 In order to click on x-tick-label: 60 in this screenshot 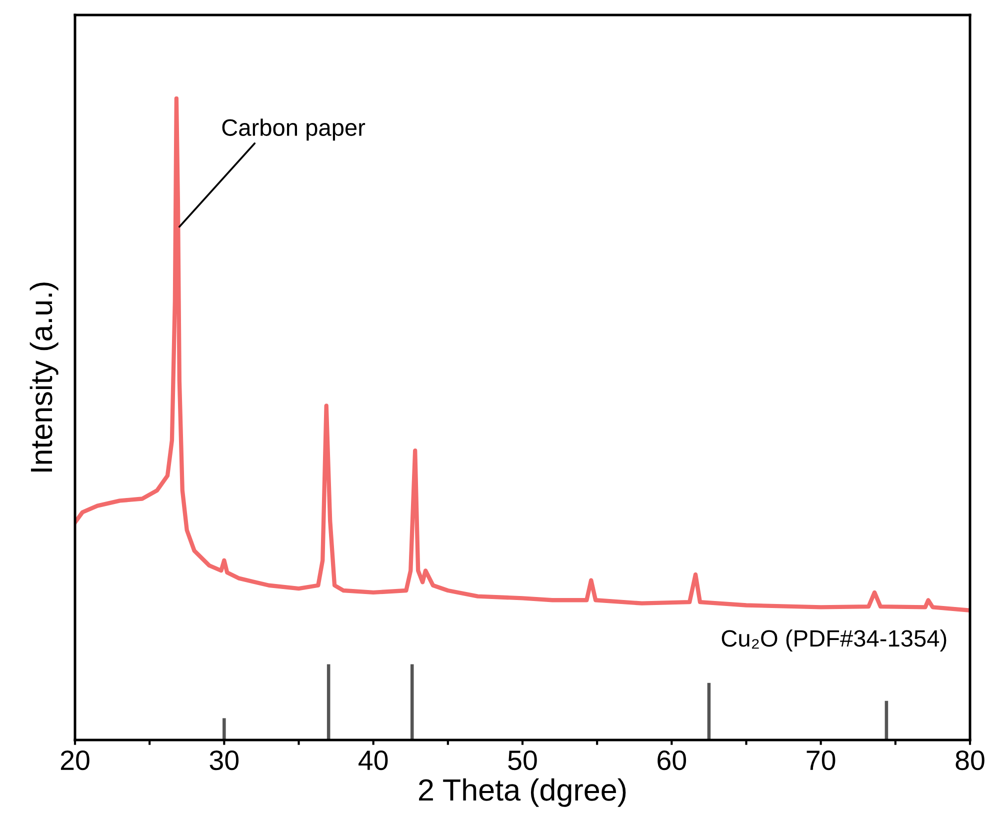, I will do `click(672, 760)`.